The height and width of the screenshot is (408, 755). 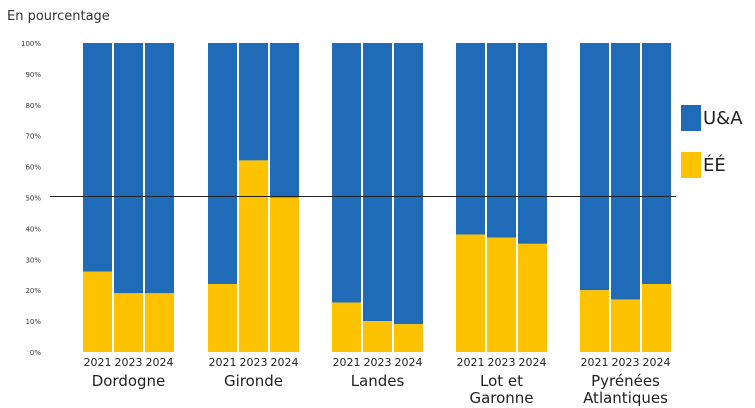 What do you see at coordinates (253, 381) in the screenshot?
I see `group-label: Gironde` at bounding box center [253, 381].